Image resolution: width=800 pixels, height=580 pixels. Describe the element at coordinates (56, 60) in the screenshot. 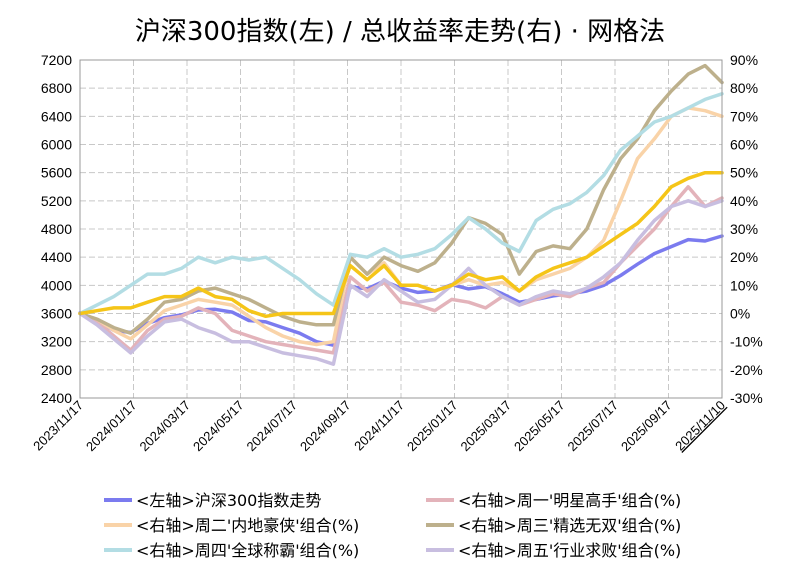

I see `left-tick-label: 7200` at that location.